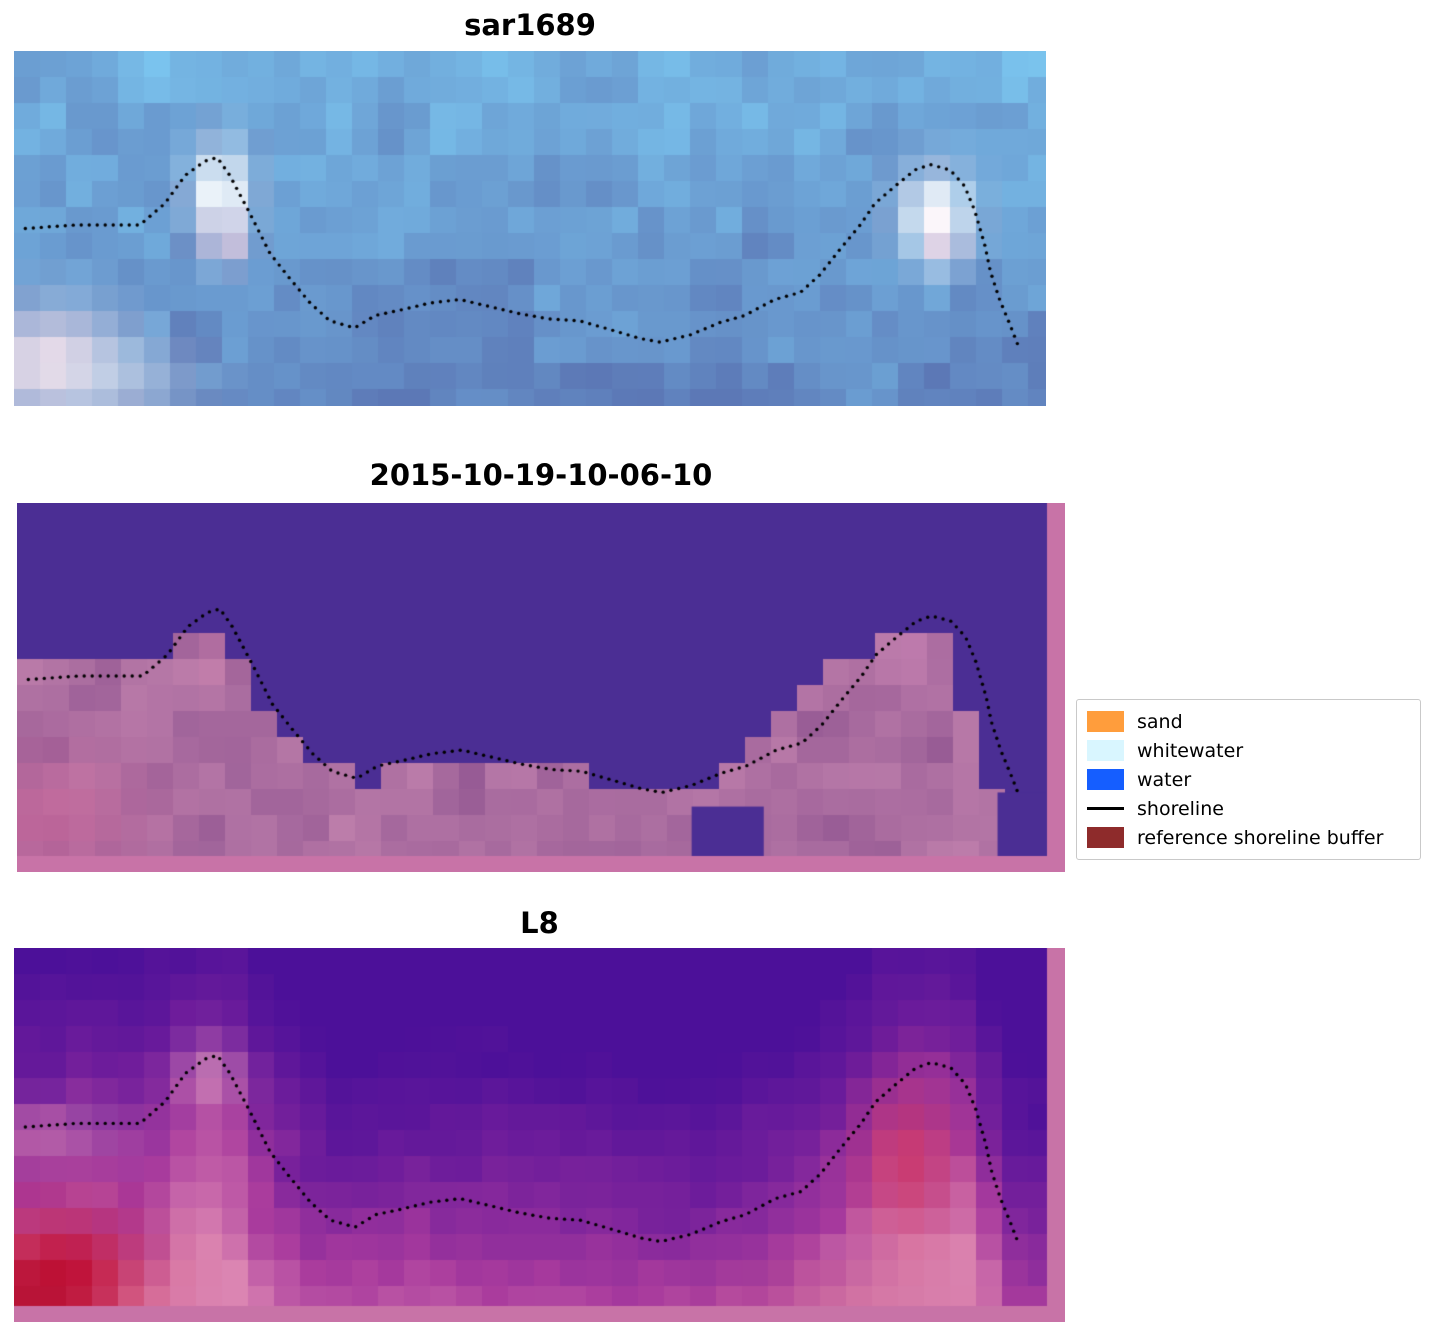 Image resolution: width=1435 pixels, height=1337 pixels. What do you see at coordinates (1105, 750) in the screenshot?
I see `whitewater-swatch` at bounding box center [1105, 750].